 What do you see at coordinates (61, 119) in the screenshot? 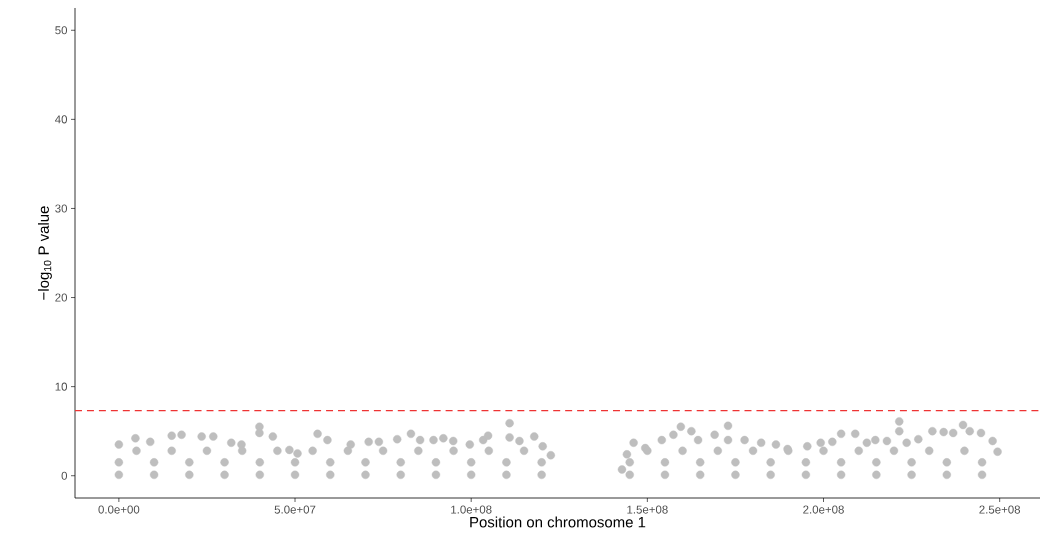
I see `y-tick-label: 40` at bounding box center [61, 119].